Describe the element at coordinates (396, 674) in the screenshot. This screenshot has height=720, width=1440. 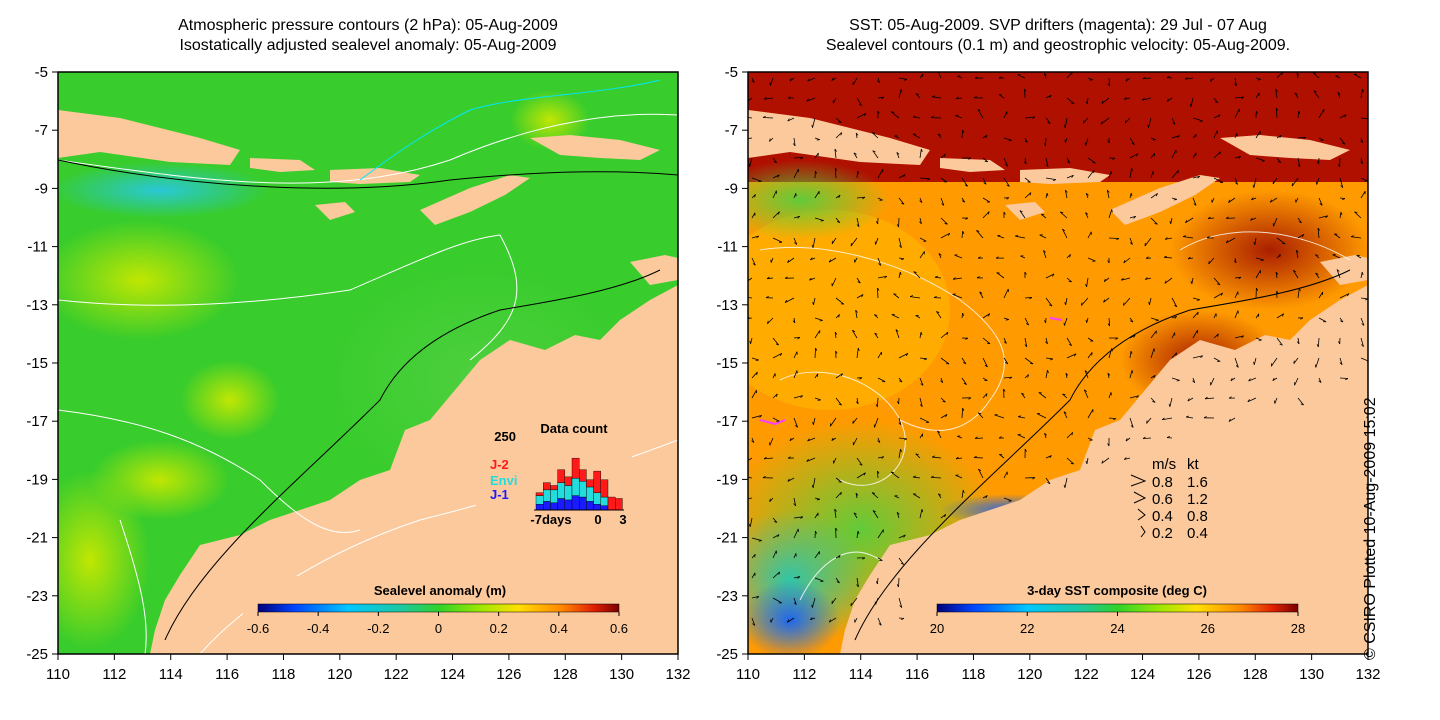
I see `left-xtick-label: 122` at that location.